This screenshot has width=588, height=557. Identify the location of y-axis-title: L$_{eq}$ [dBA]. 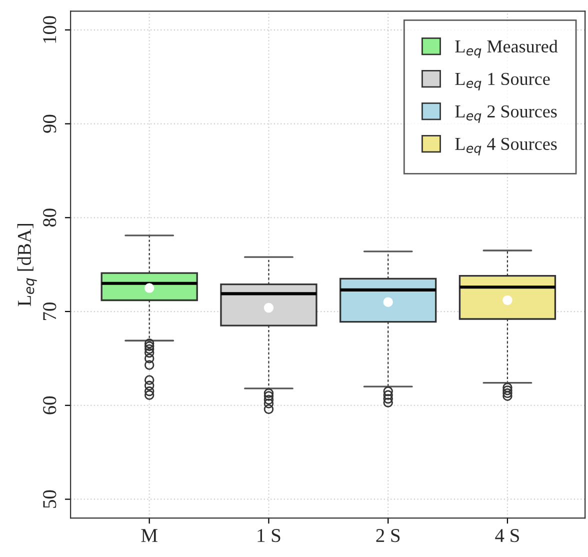
(27, 265).